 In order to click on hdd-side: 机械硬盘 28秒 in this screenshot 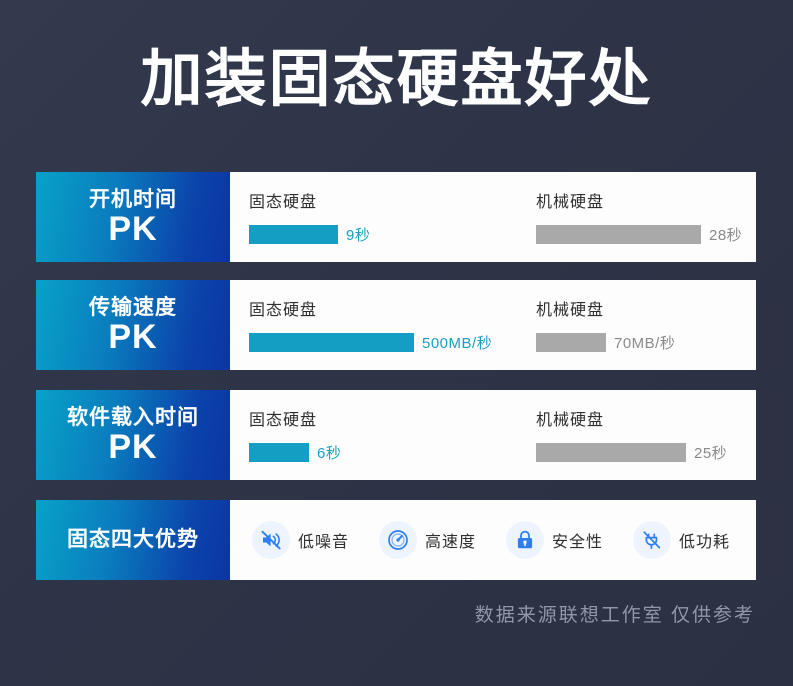, I will do `click(637, 217)`.